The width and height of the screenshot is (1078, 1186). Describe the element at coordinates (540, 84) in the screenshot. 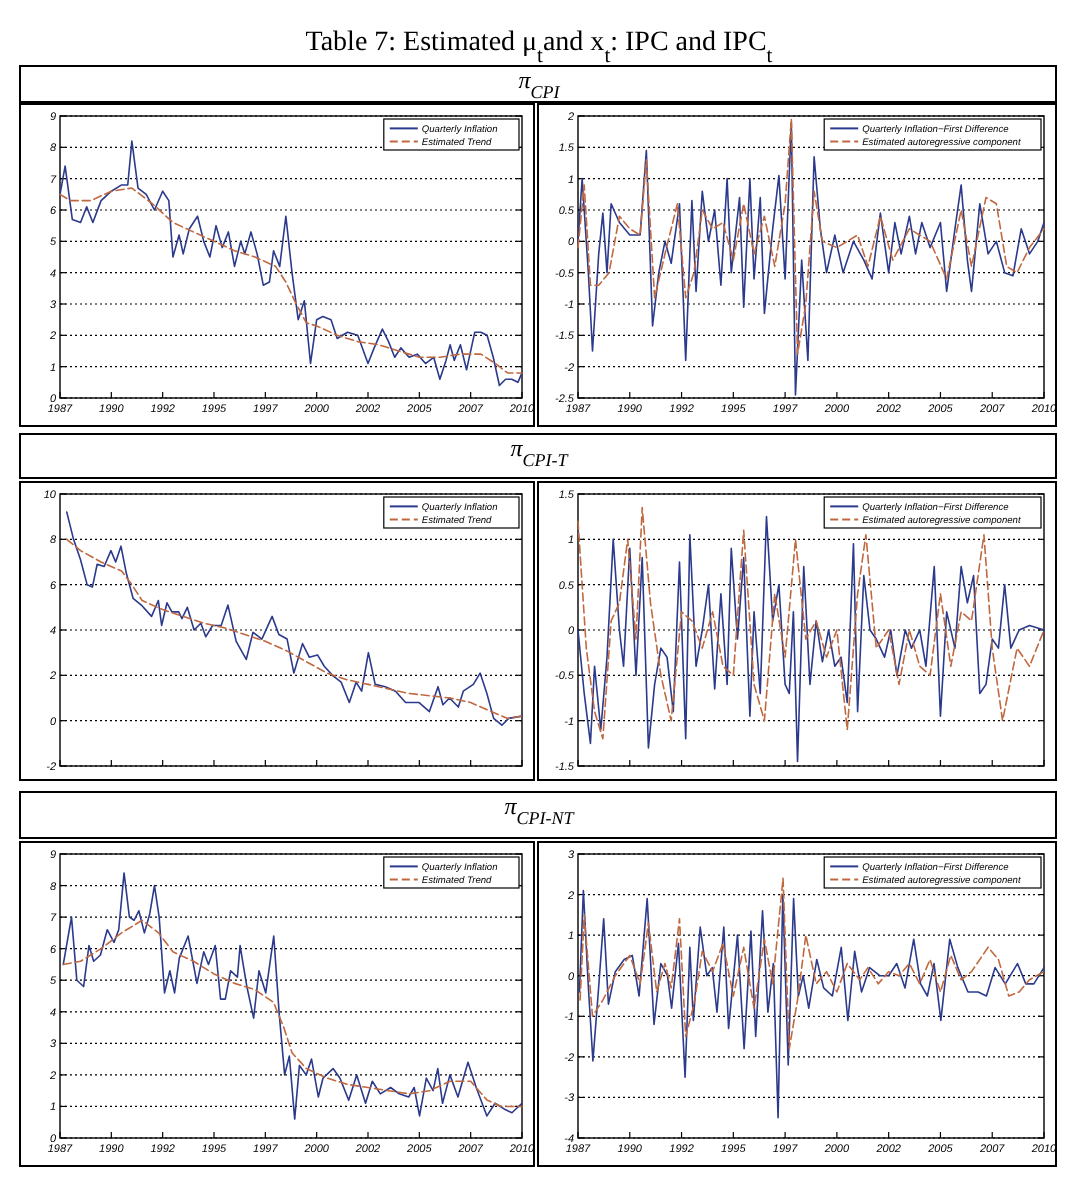

I see `chart-subtitle: π$_{CPI}$` at that location.